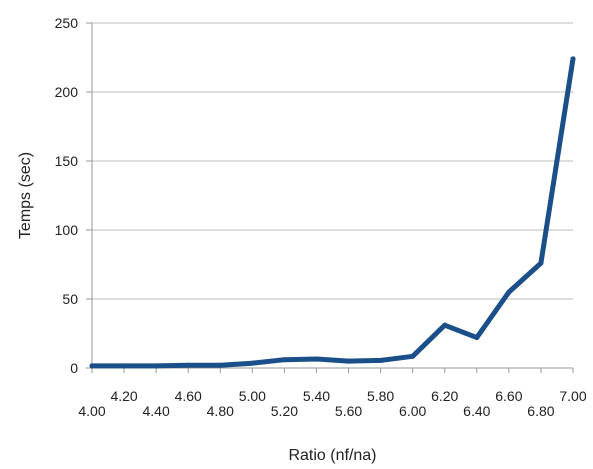  I want to click on x-tick-label: 5.40, so click(316, 396).